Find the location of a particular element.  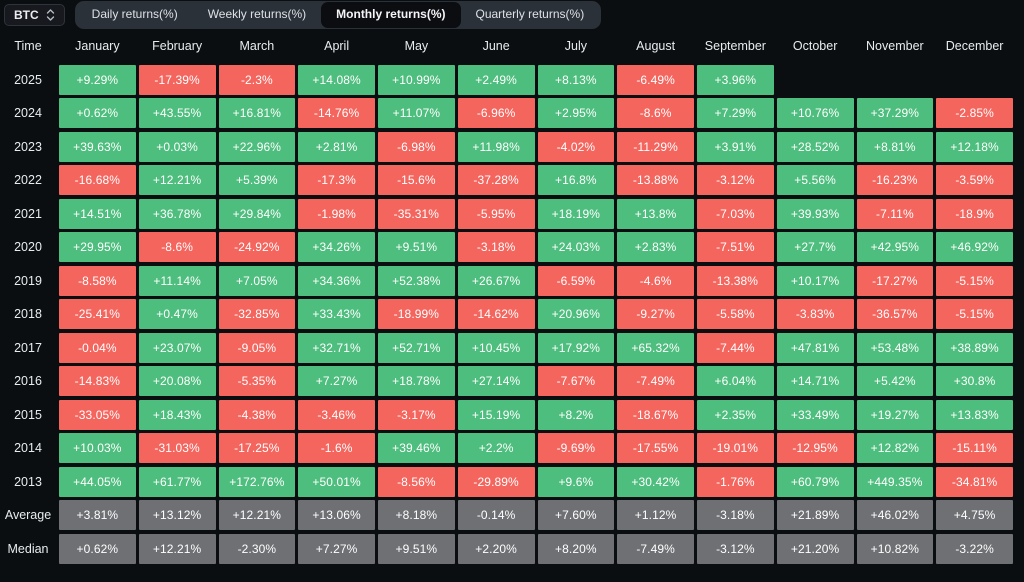

return-cell: +33.43% is located at coordinates (336, 314).